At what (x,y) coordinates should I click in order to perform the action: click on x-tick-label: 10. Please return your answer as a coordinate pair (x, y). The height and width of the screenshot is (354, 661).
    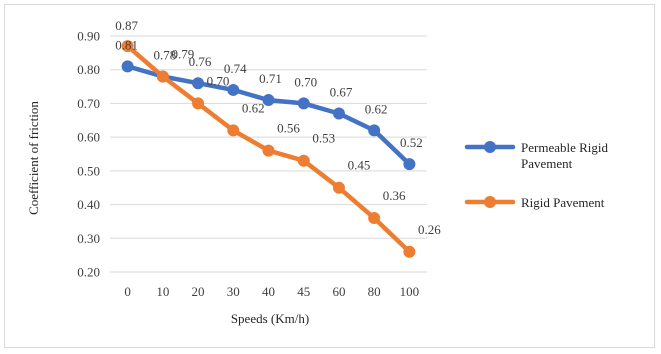
    Looking at the image, I should click on (162, 291).